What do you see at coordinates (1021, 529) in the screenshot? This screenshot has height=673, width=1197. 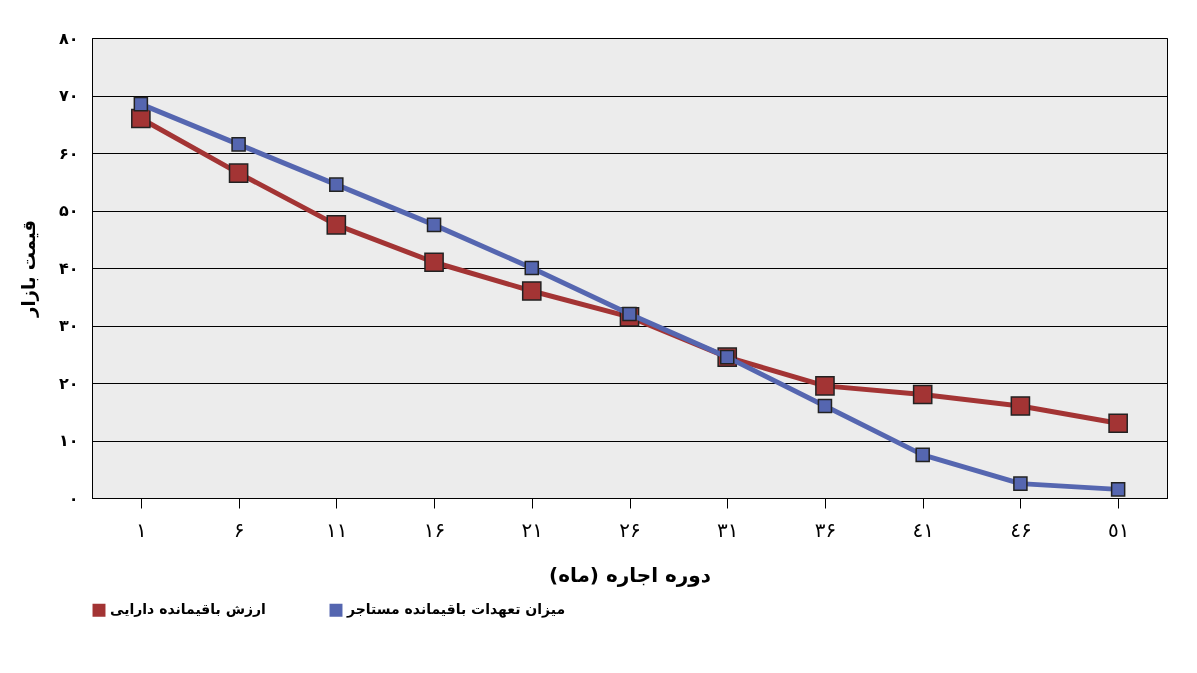 I see `x-tick-label: ٤۶` at bounding box center [1021, 529].